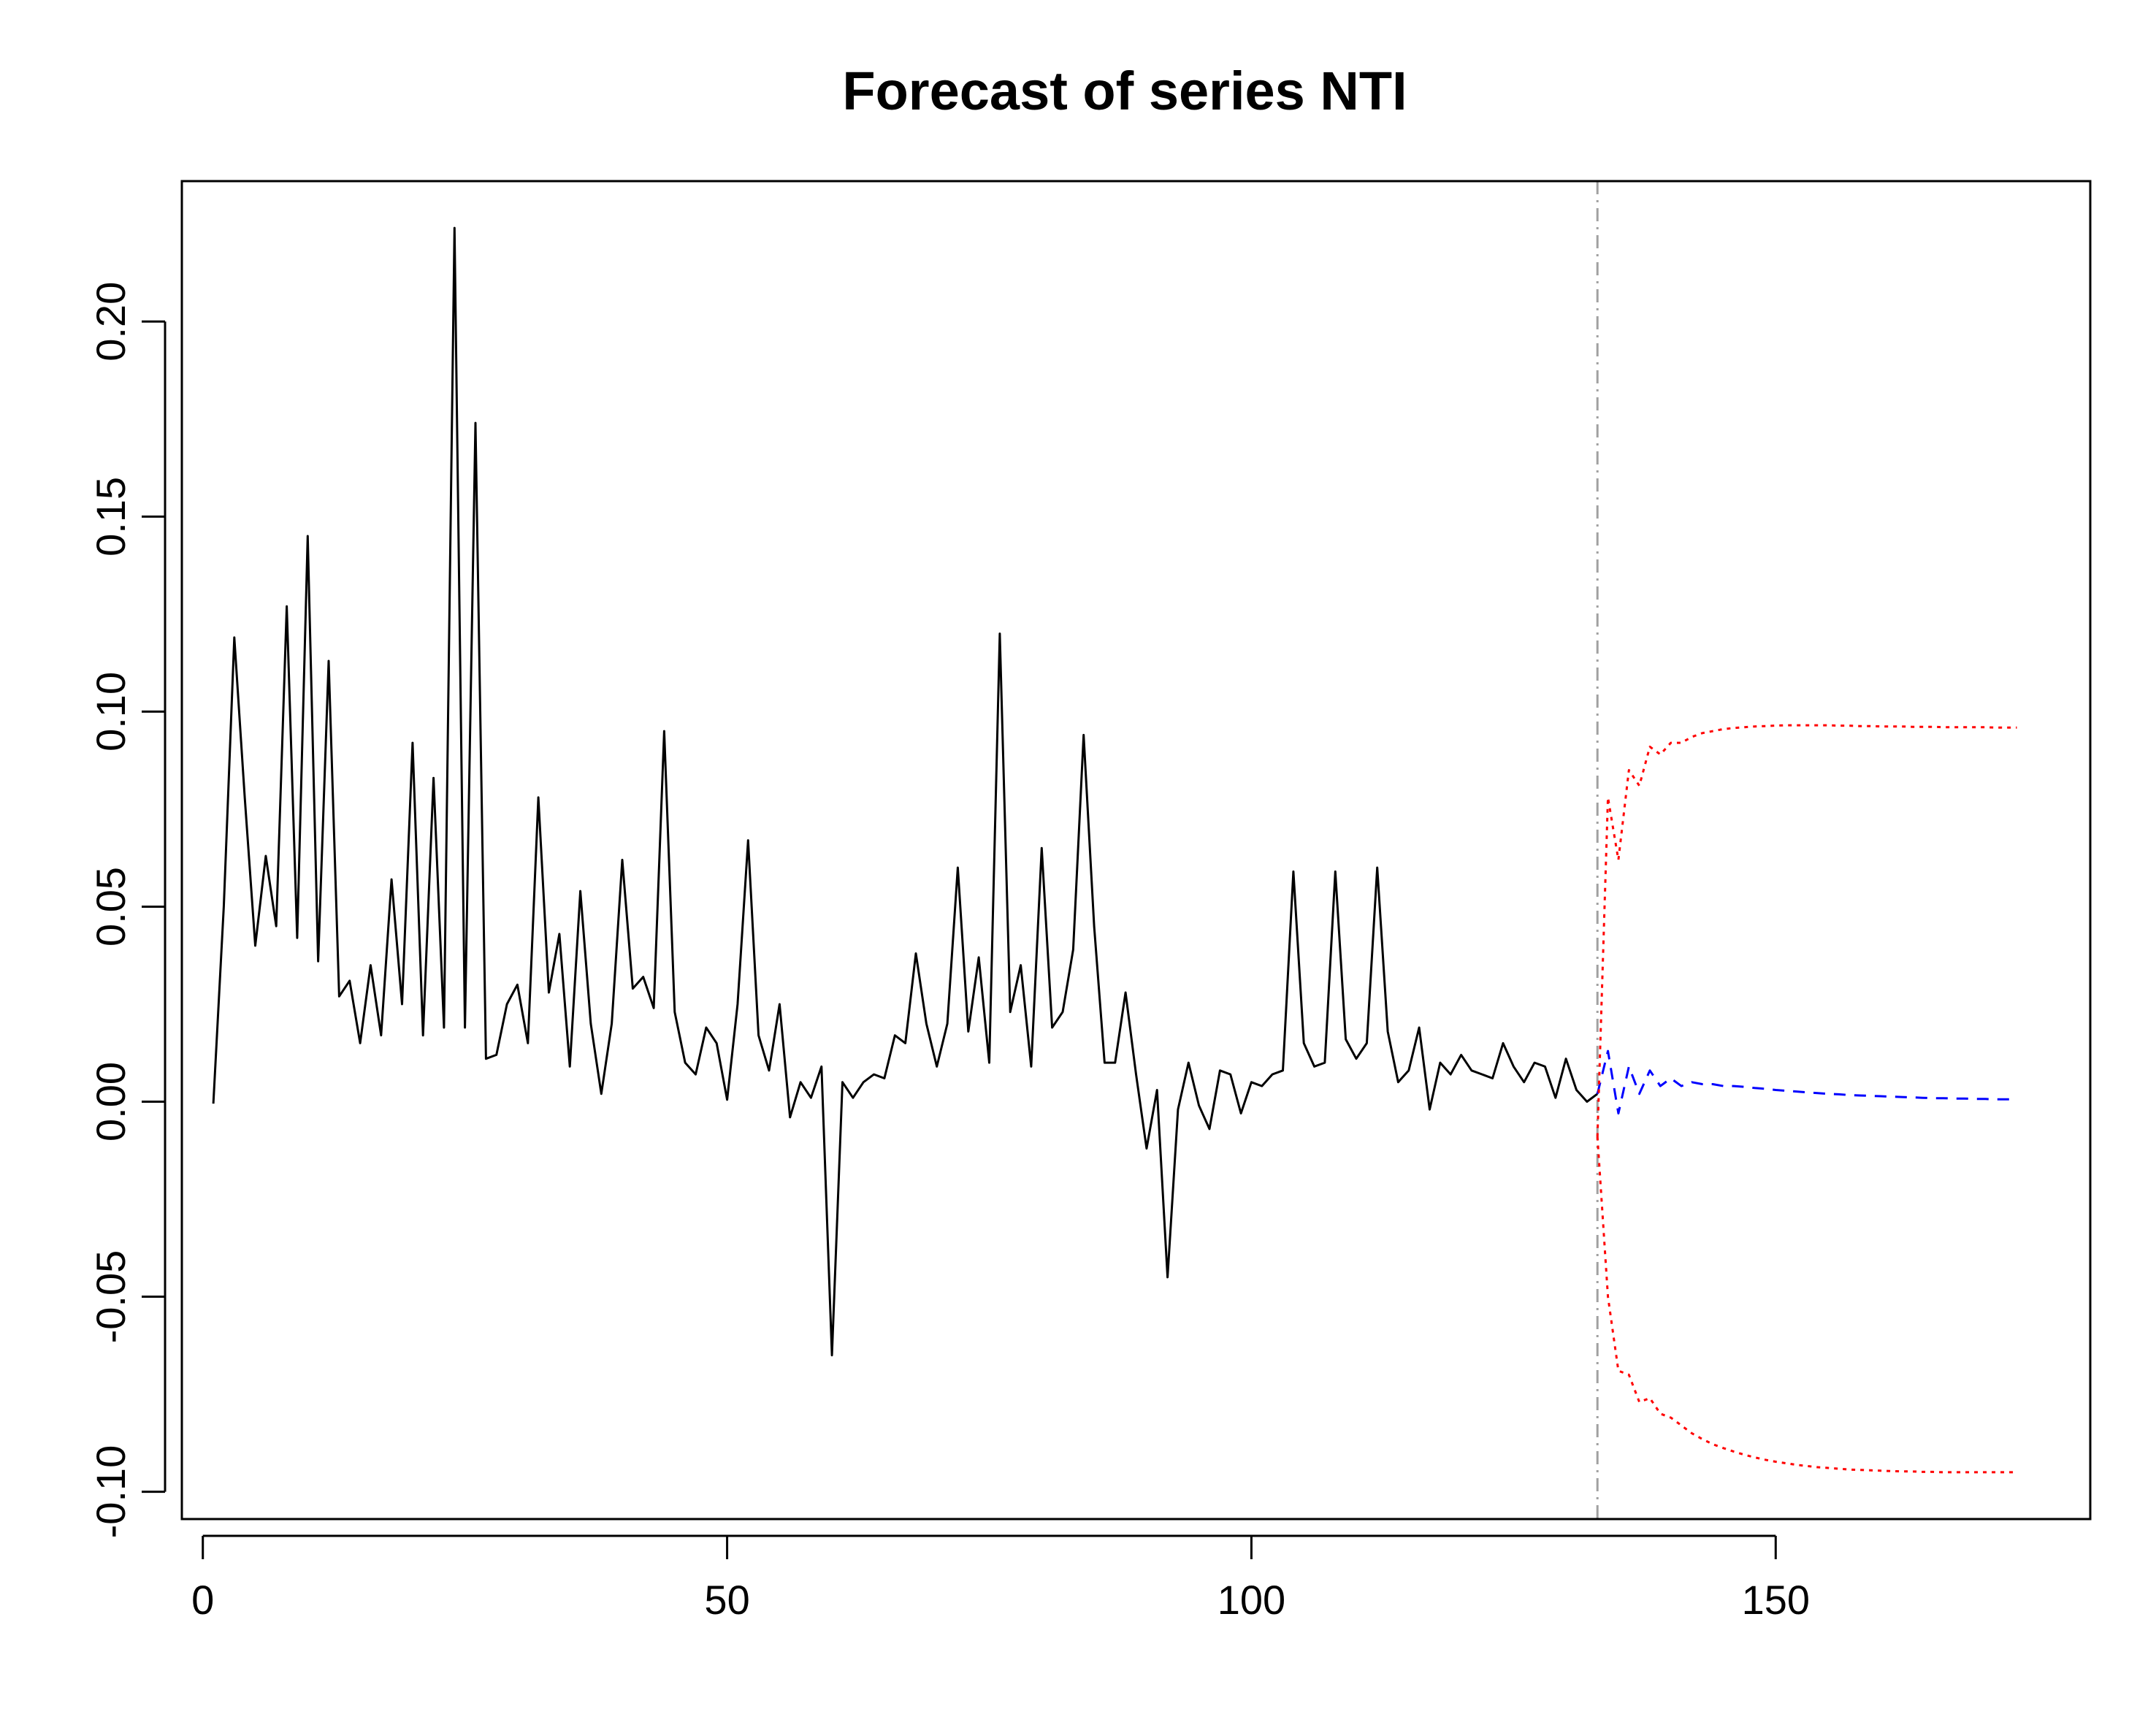 The image size is (2156, 1725). What do you see at coordinates (1806, 1305) in the screenshot?
I see `lower-bound-line` at bounding box center [1806, 1305].